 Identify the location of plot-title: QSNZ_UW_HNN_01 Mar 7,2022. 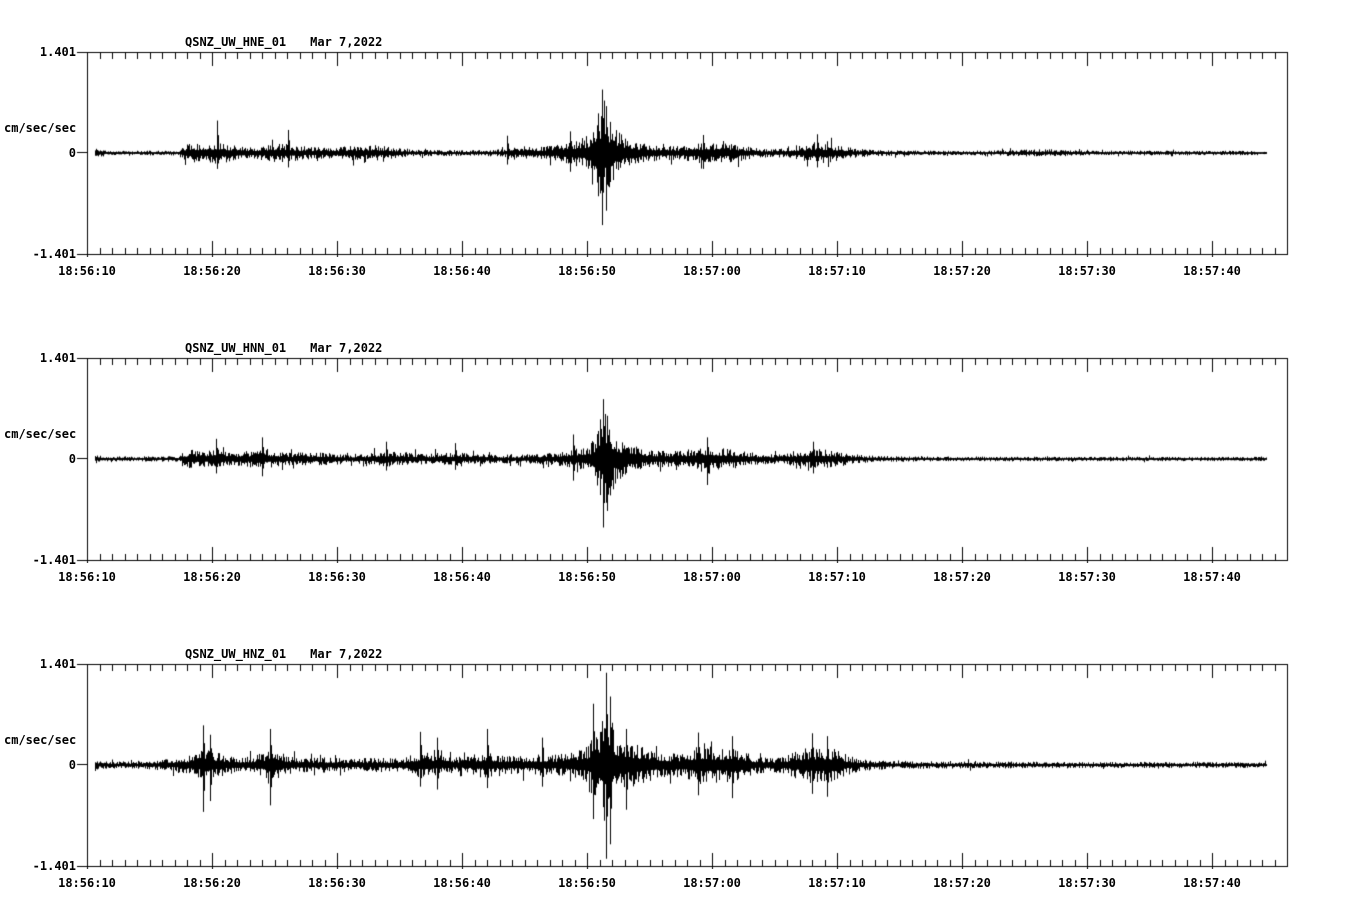
(283, 348).